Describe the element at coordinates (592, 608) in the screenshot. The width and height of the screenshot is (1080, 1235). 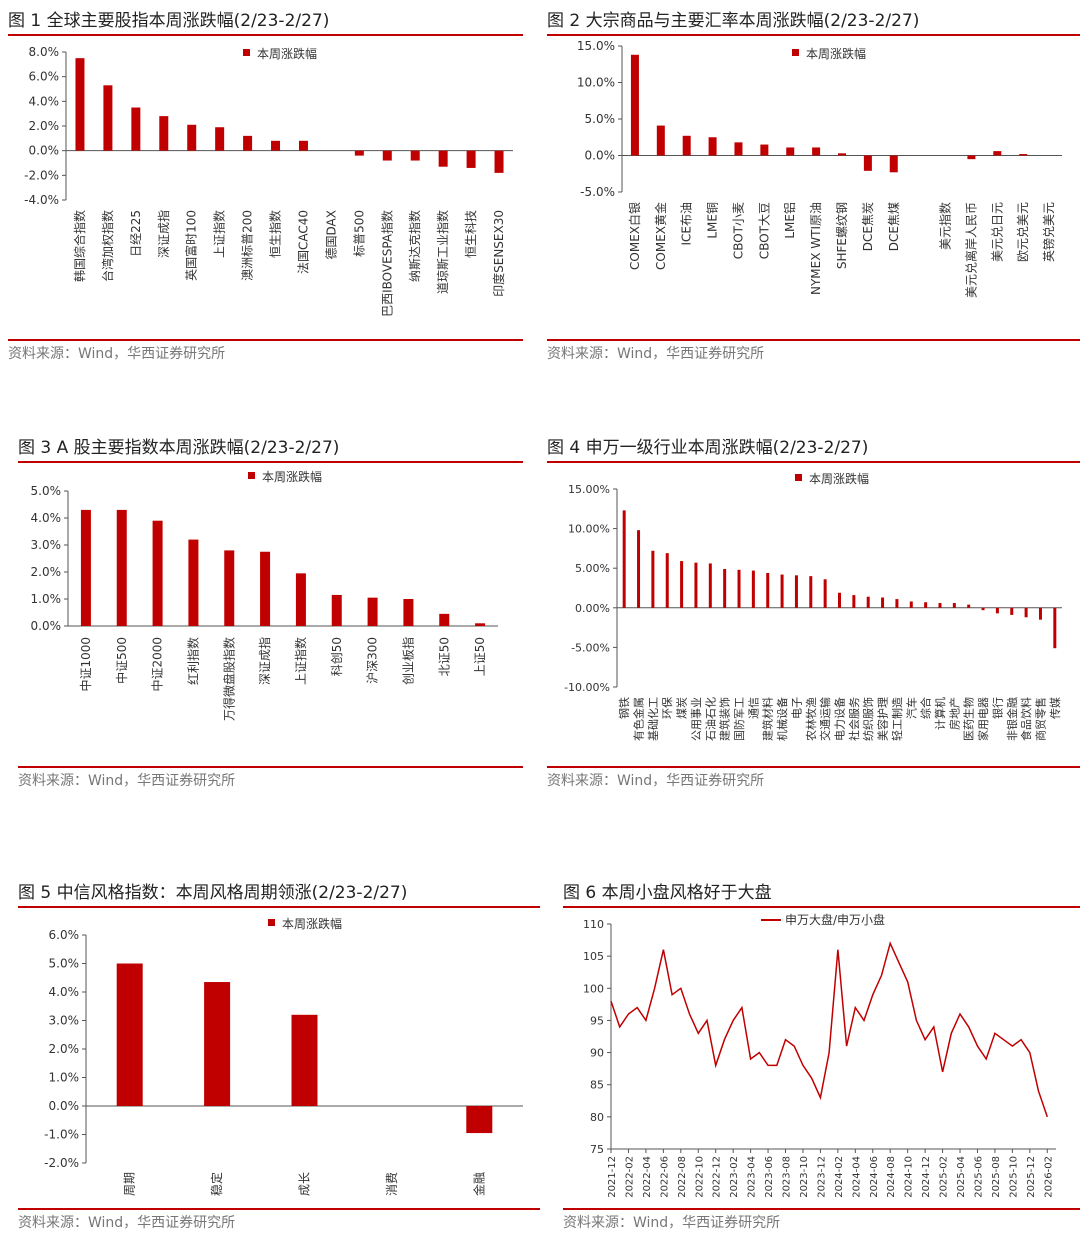
I see `y-tick-label: 0.00%` at that location.